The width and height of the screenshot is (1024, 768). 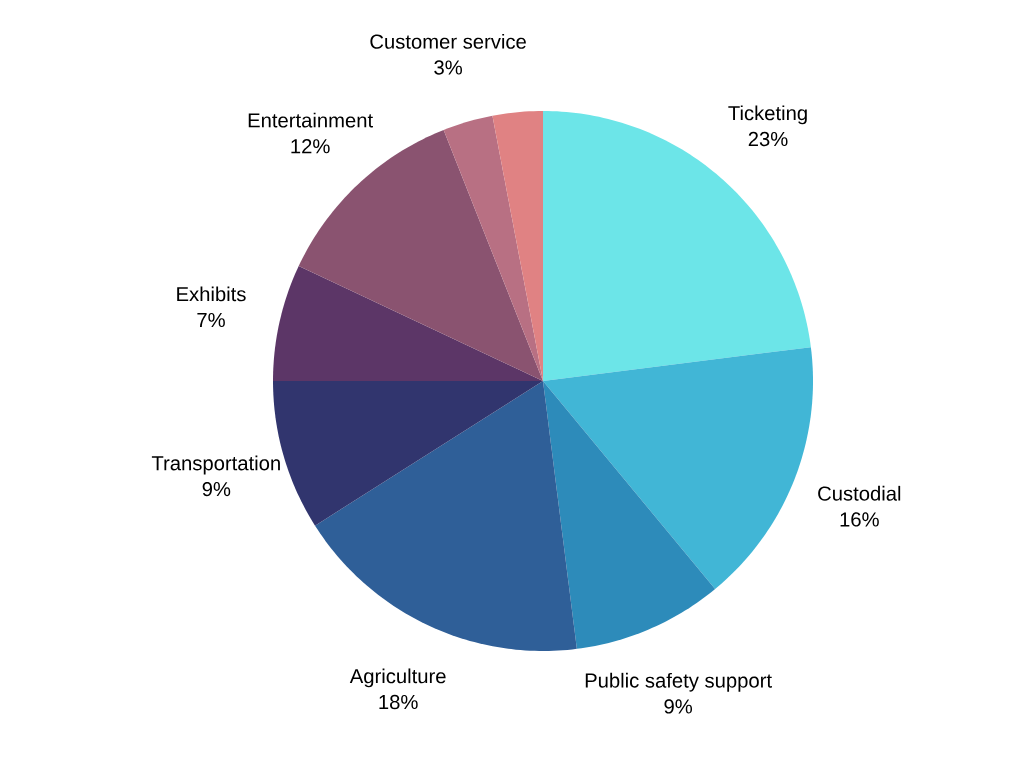 I want to click on slice-label: Agriculture, so click(x=397, y=678).